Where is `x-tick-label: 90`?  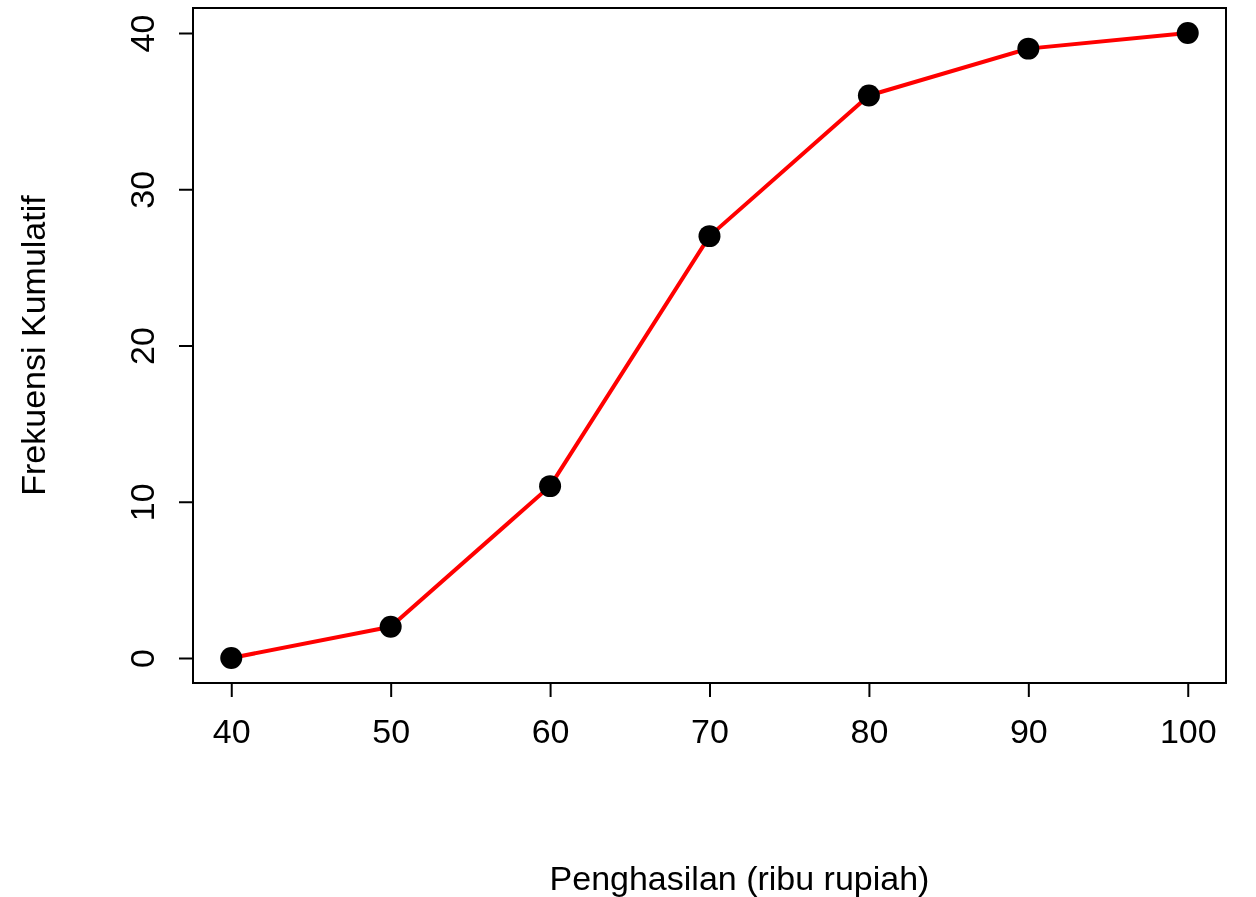
x-tick-label: 90 is located at coordinates (1028, 731).